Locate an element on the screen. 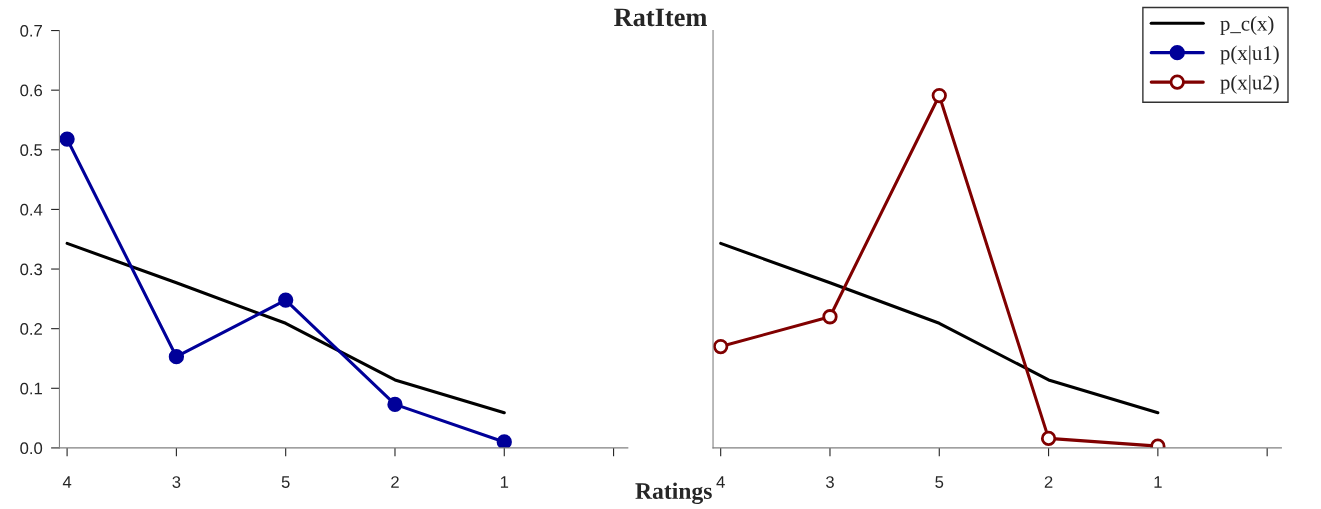 The width and height of the screenshot is (1321, 509). legend-label: p_c(x) is located at coordinates (1247, 25).